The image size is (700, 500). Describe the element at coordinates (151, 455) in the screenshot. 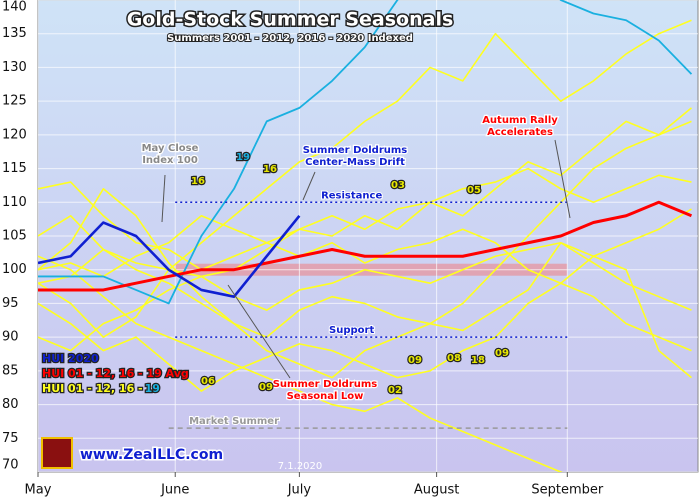

I see `website: www.ZealLLC.com` at that location.